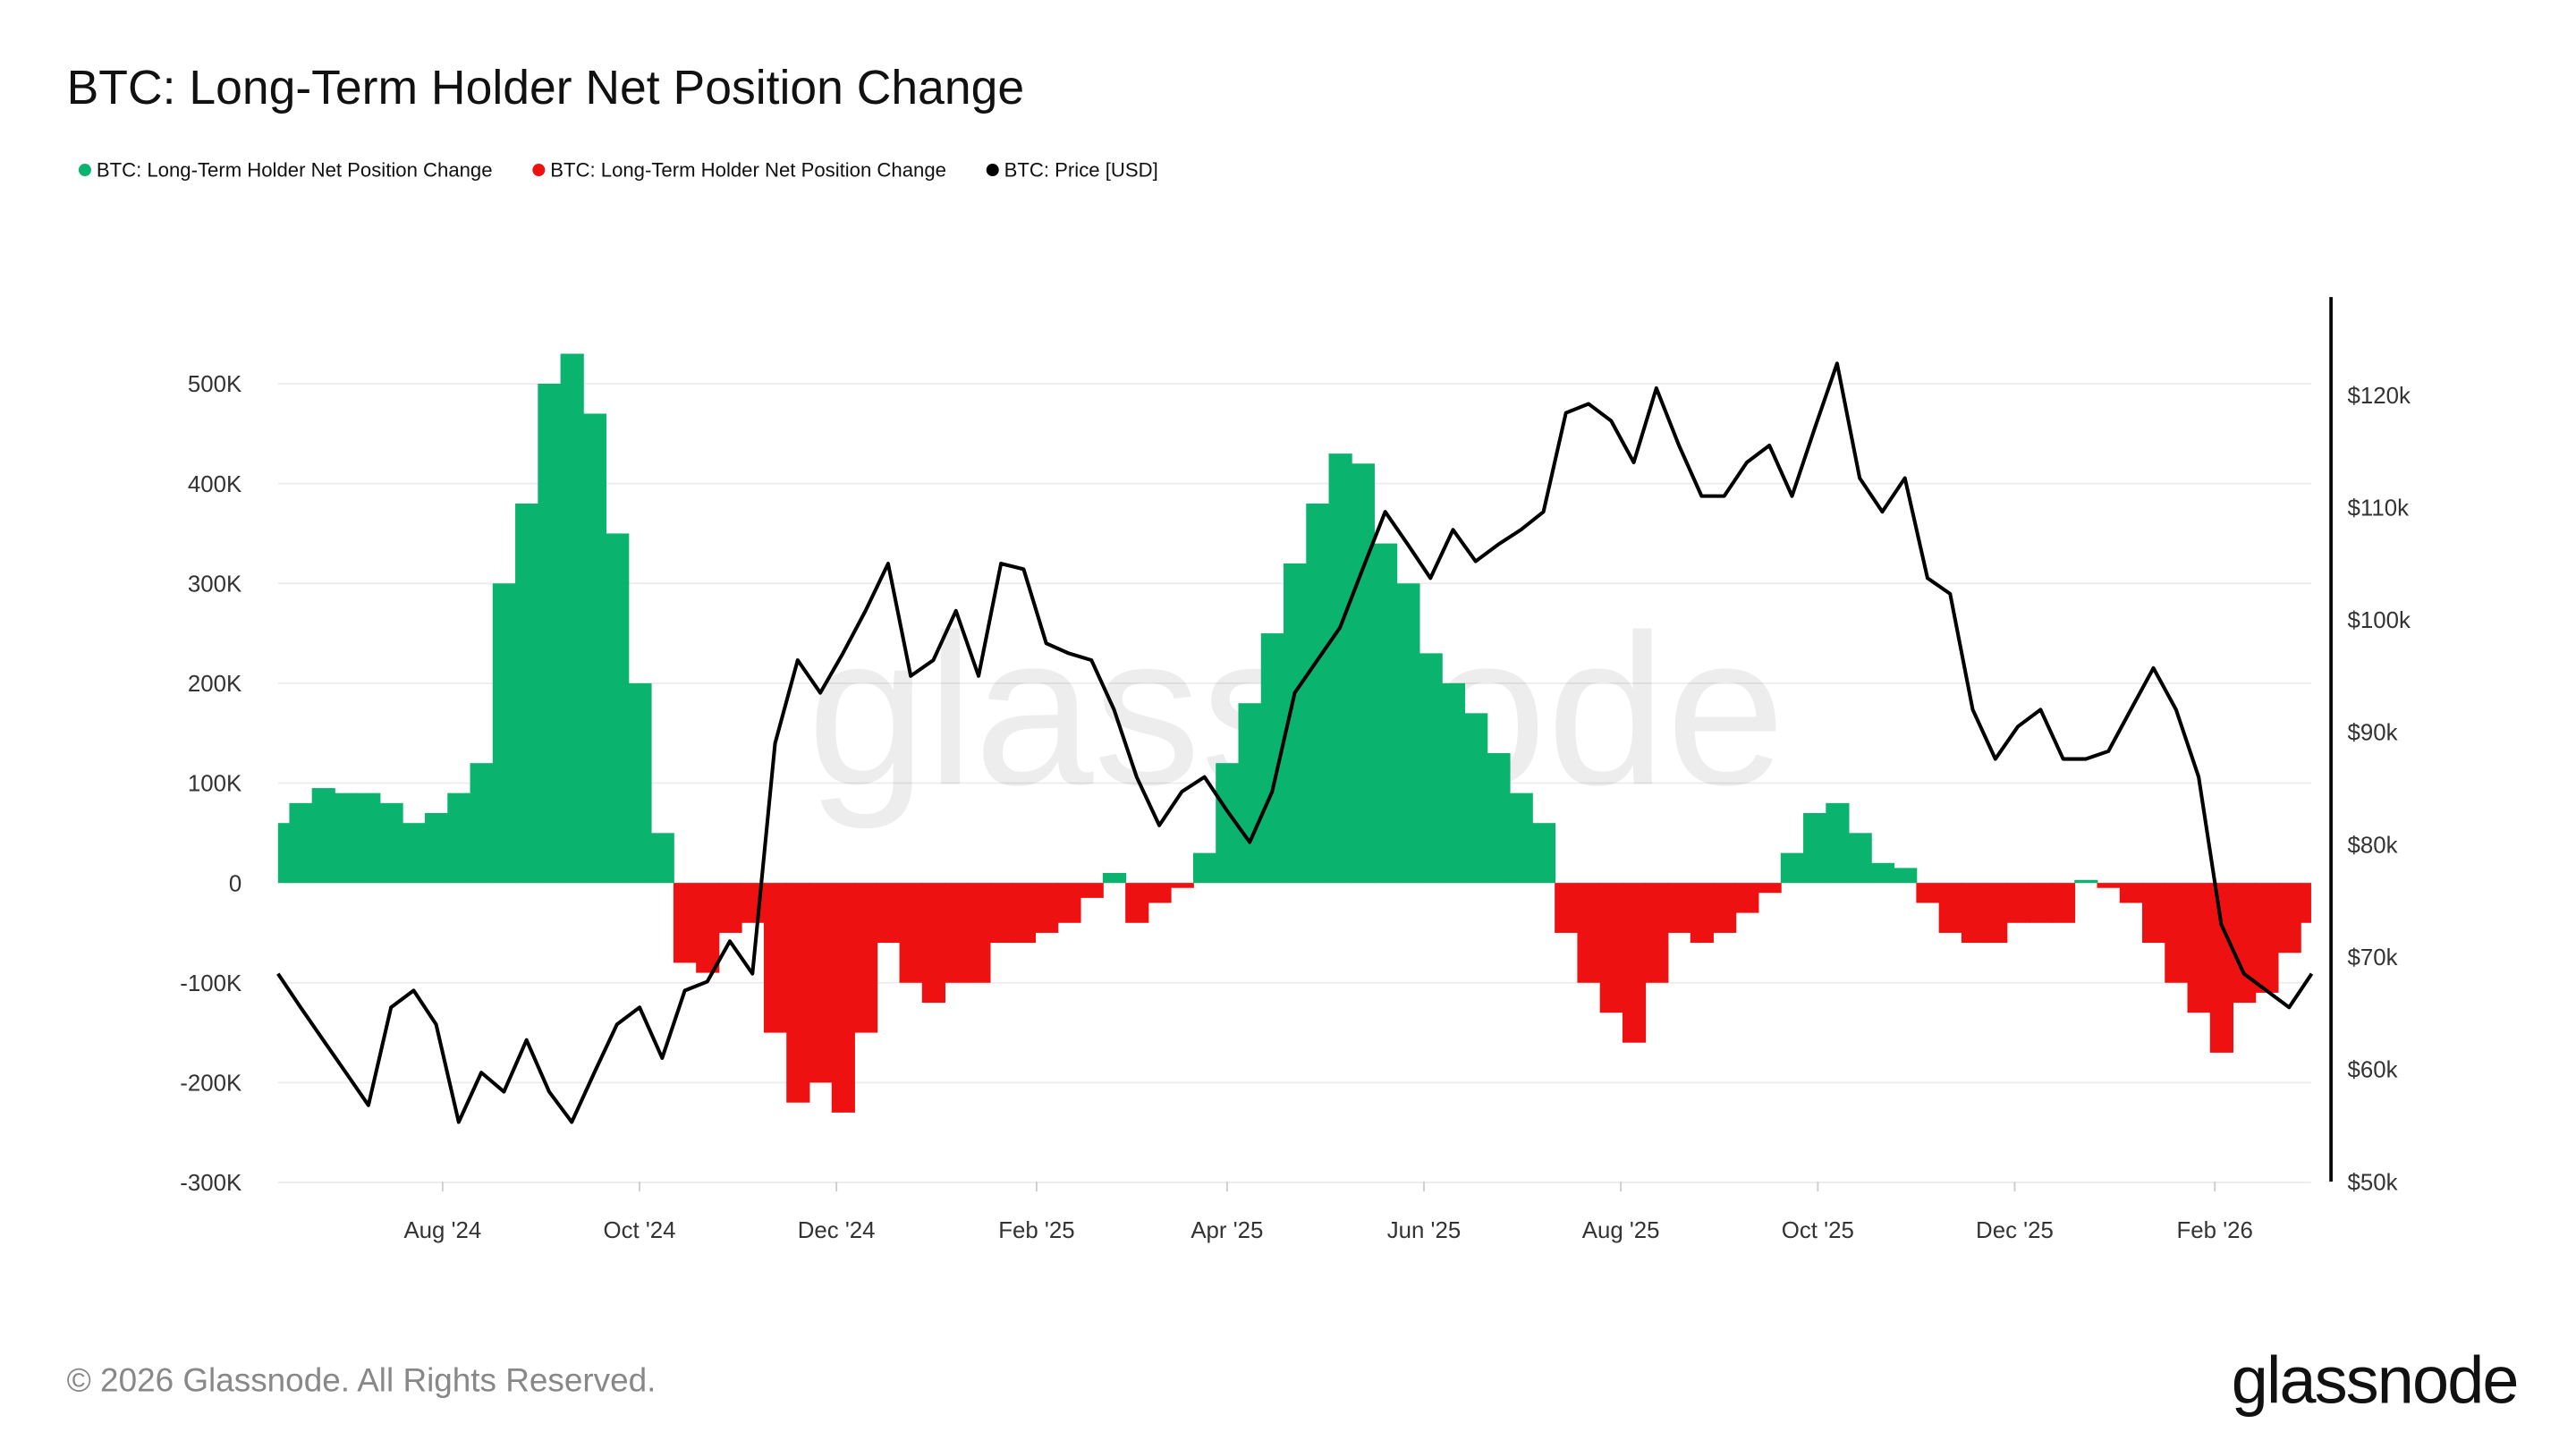 This screenshot has height=1449, width=2576. I want to click on legend-label: BTC: Price [USD], so click(1081, 169).